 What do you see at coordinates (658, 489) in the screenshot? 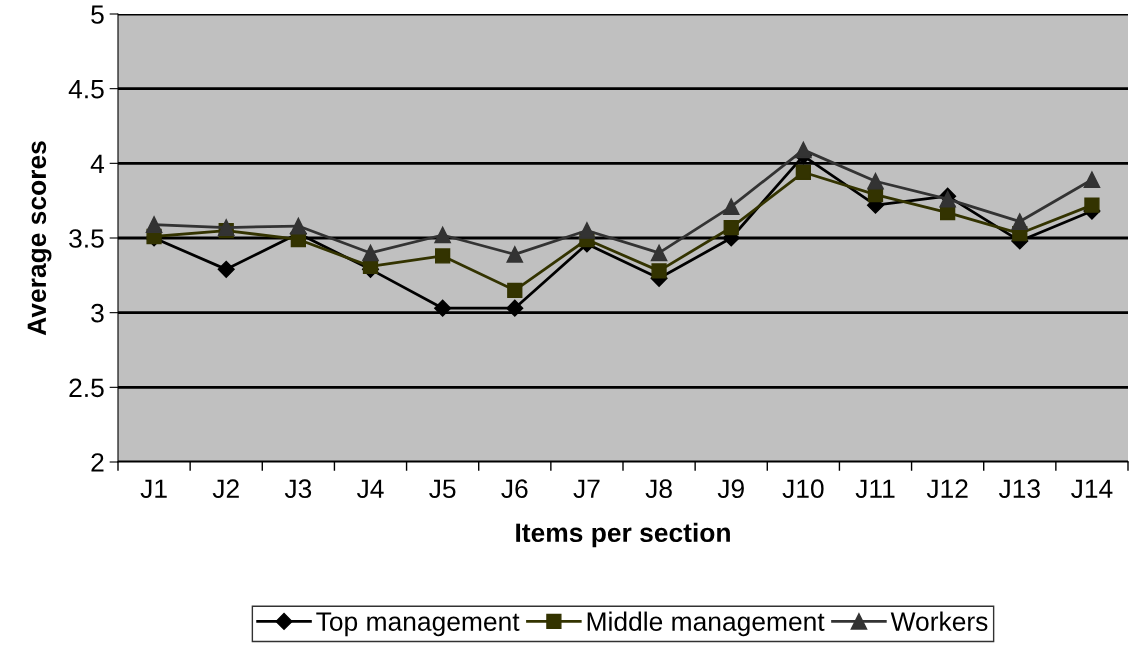
I see `x-tick-label: J8` at bounding box center [658, 489].